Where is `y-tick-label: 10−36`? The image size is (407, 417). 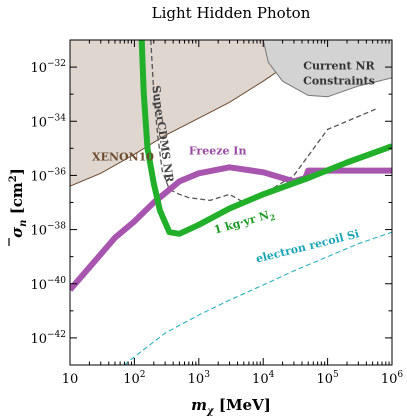
y-tick-label: 10−36 is located at coordinates (48, 175).